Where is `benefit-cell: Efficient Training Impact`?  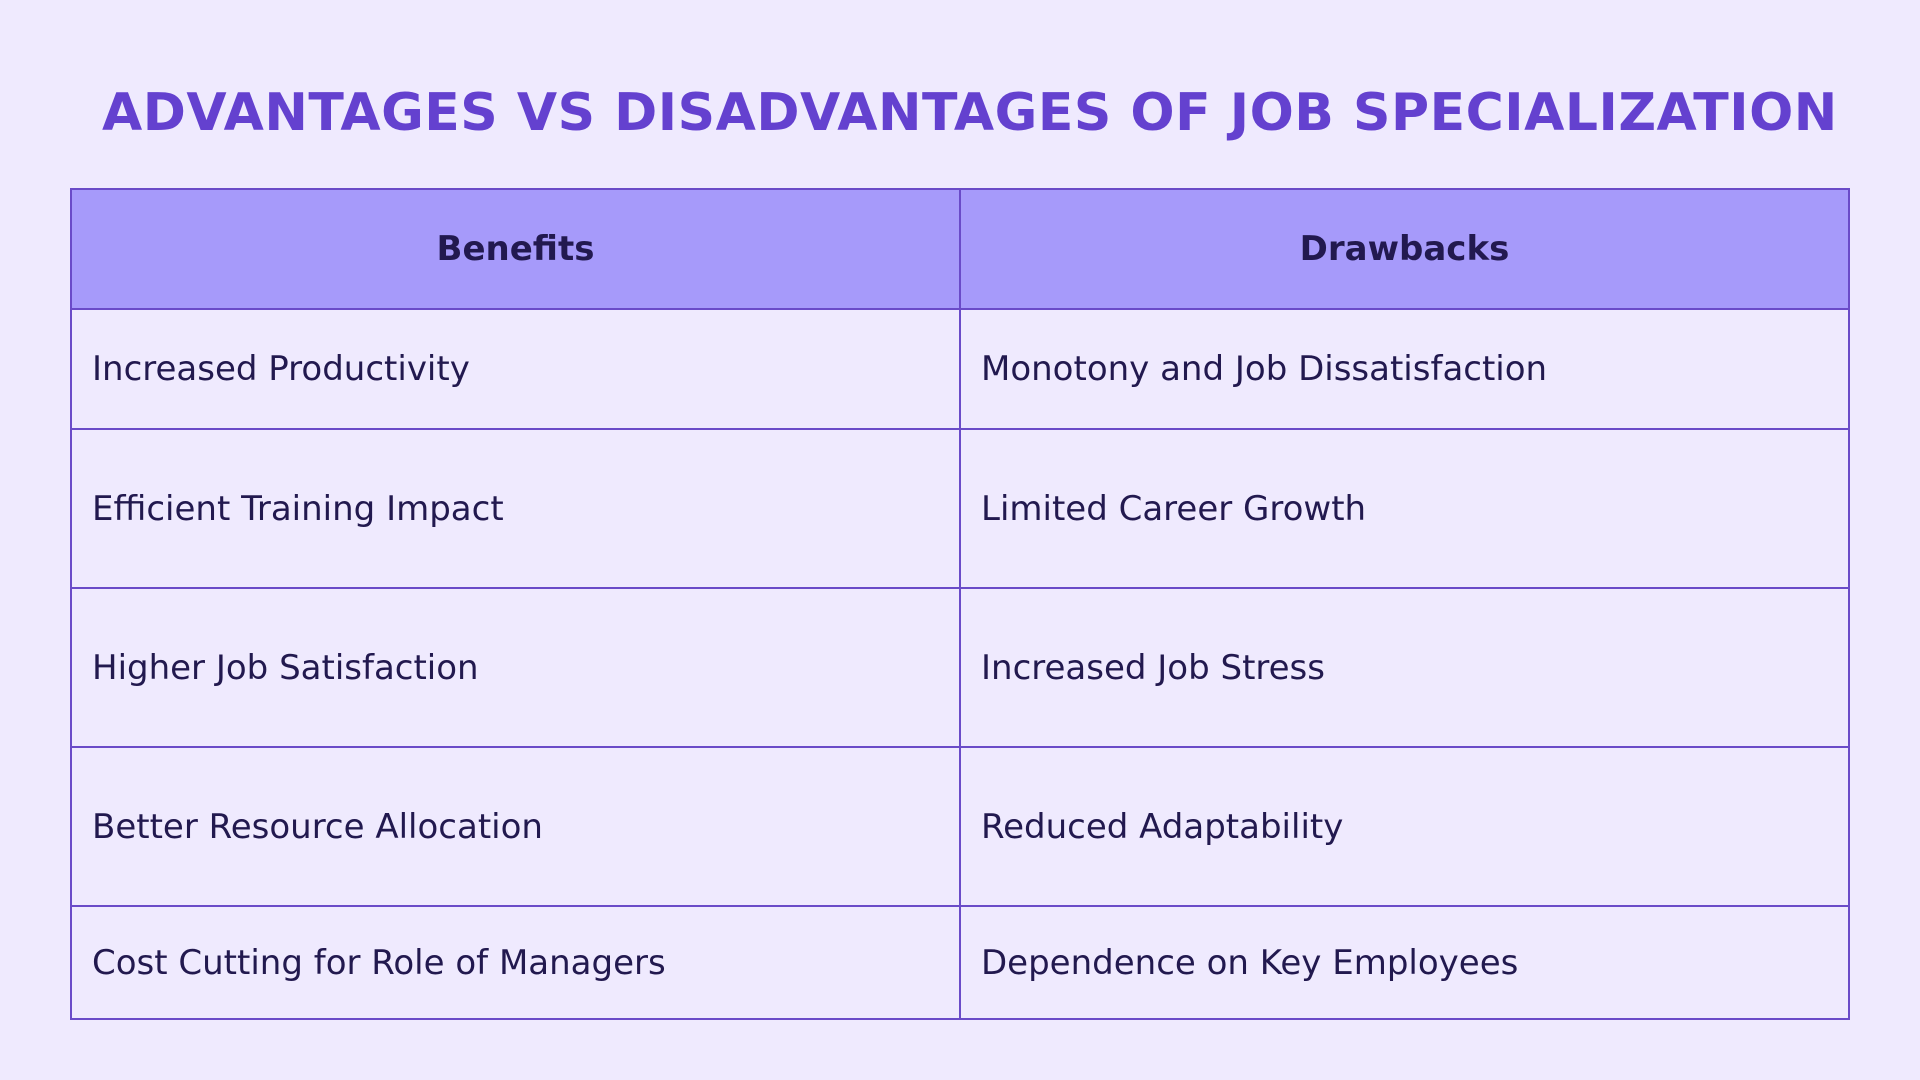 benefit-cell: Efficient Training Impact is located at coordinates (515, 508).